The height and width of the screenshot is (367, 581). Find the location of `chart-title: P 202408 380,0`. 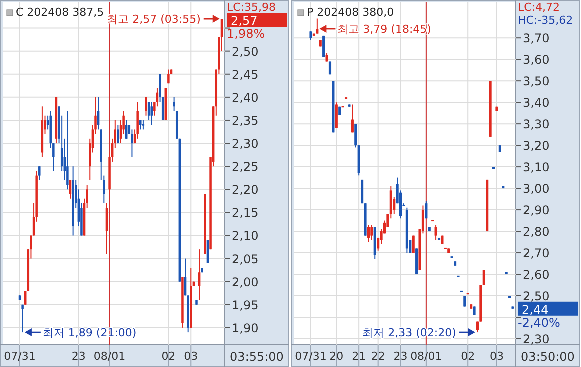

chart-title: P 202408 380,0 is located at coordinates (350, 12).